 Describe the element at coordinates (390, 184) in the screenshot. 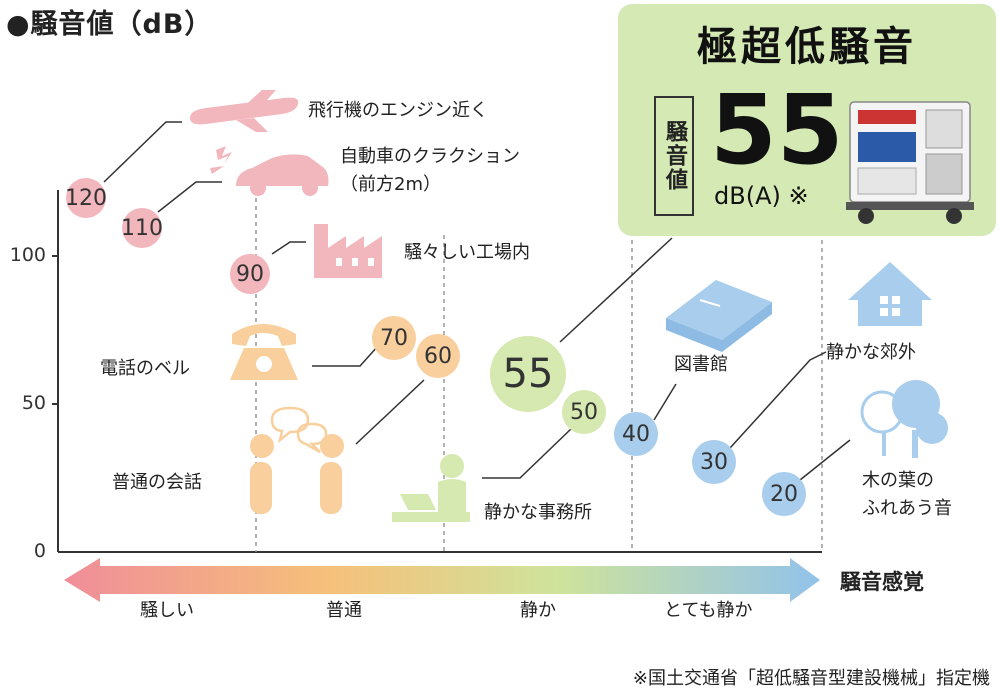

I see `label-car-line2: （前方2m）` at that location.